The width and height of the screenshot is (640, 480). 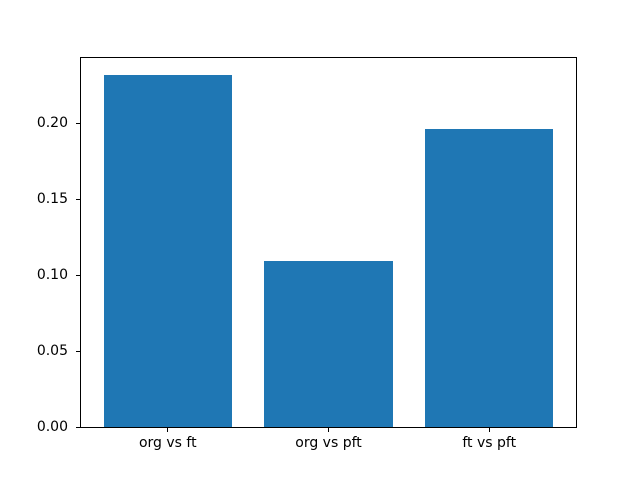 I want to click on y-tick-label: 0.10, so click(x=52, y=275).